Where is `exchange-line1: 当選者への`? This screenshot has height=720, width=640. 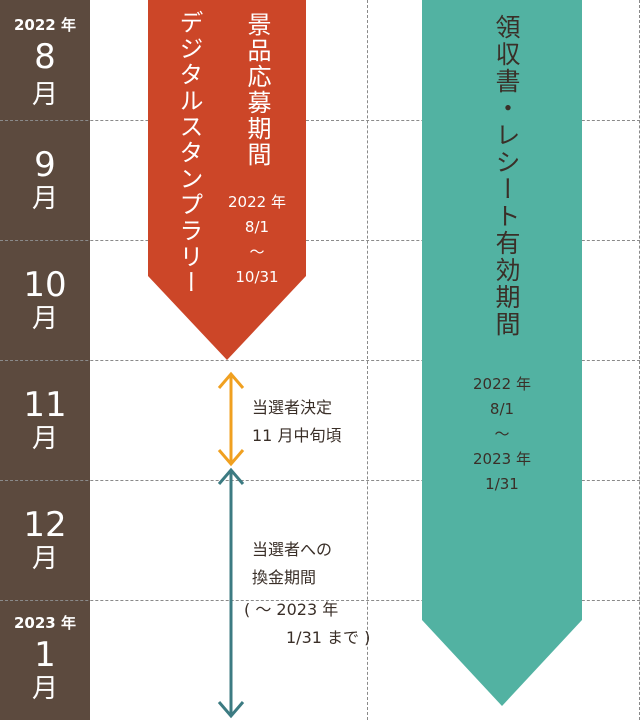 exchange-line1: 当選者への is located at coordinates (292, 549).